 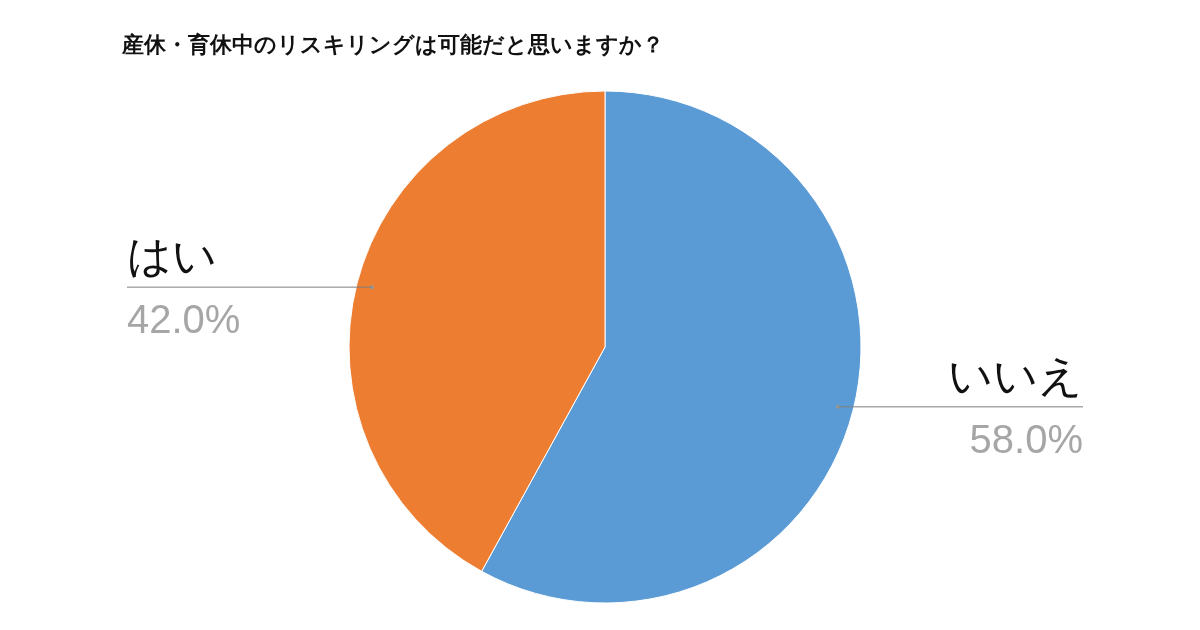 What do you see at coordinates (1026, 438) in the screenshot?
I see `data-label: 58.0%` at bounding box center [1026, 438].